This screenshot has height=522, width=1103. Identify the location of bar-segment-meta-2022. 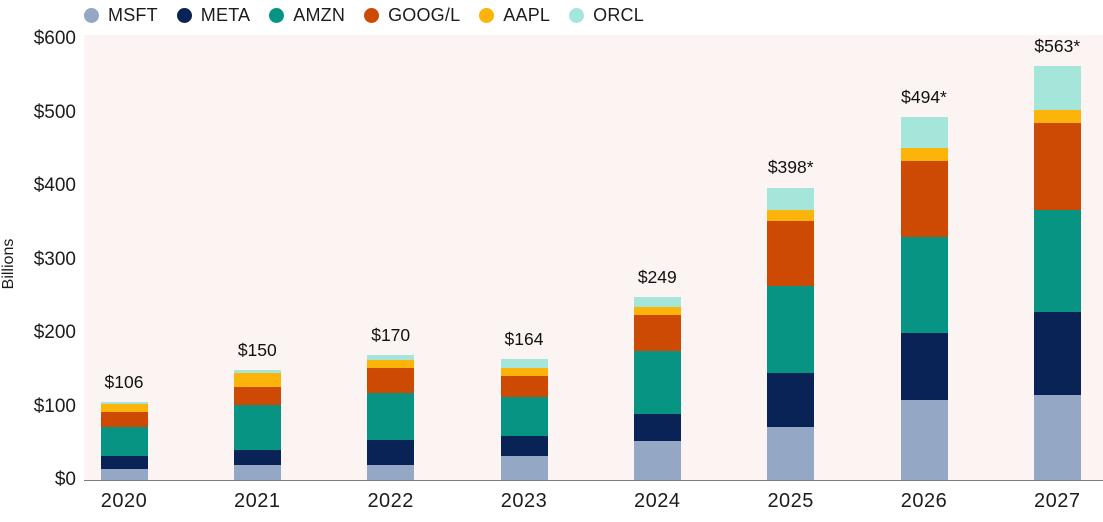
(391, 452).